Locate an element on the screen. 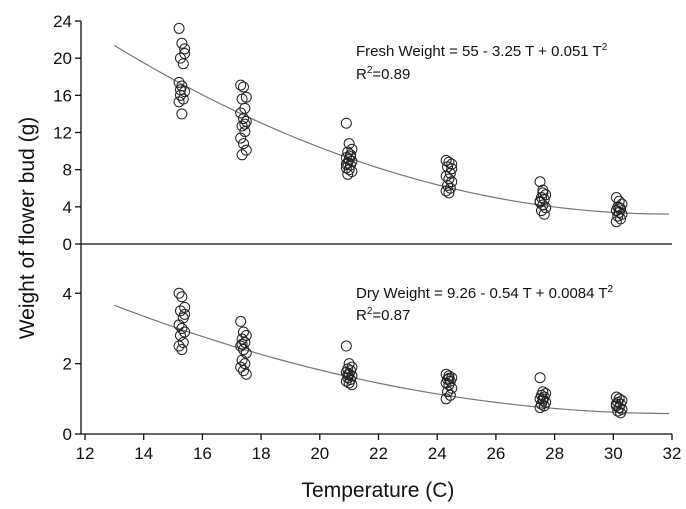 The image size is (686, 509). fresh-y-tick-label: 24 is located at coordinates (62, 21).